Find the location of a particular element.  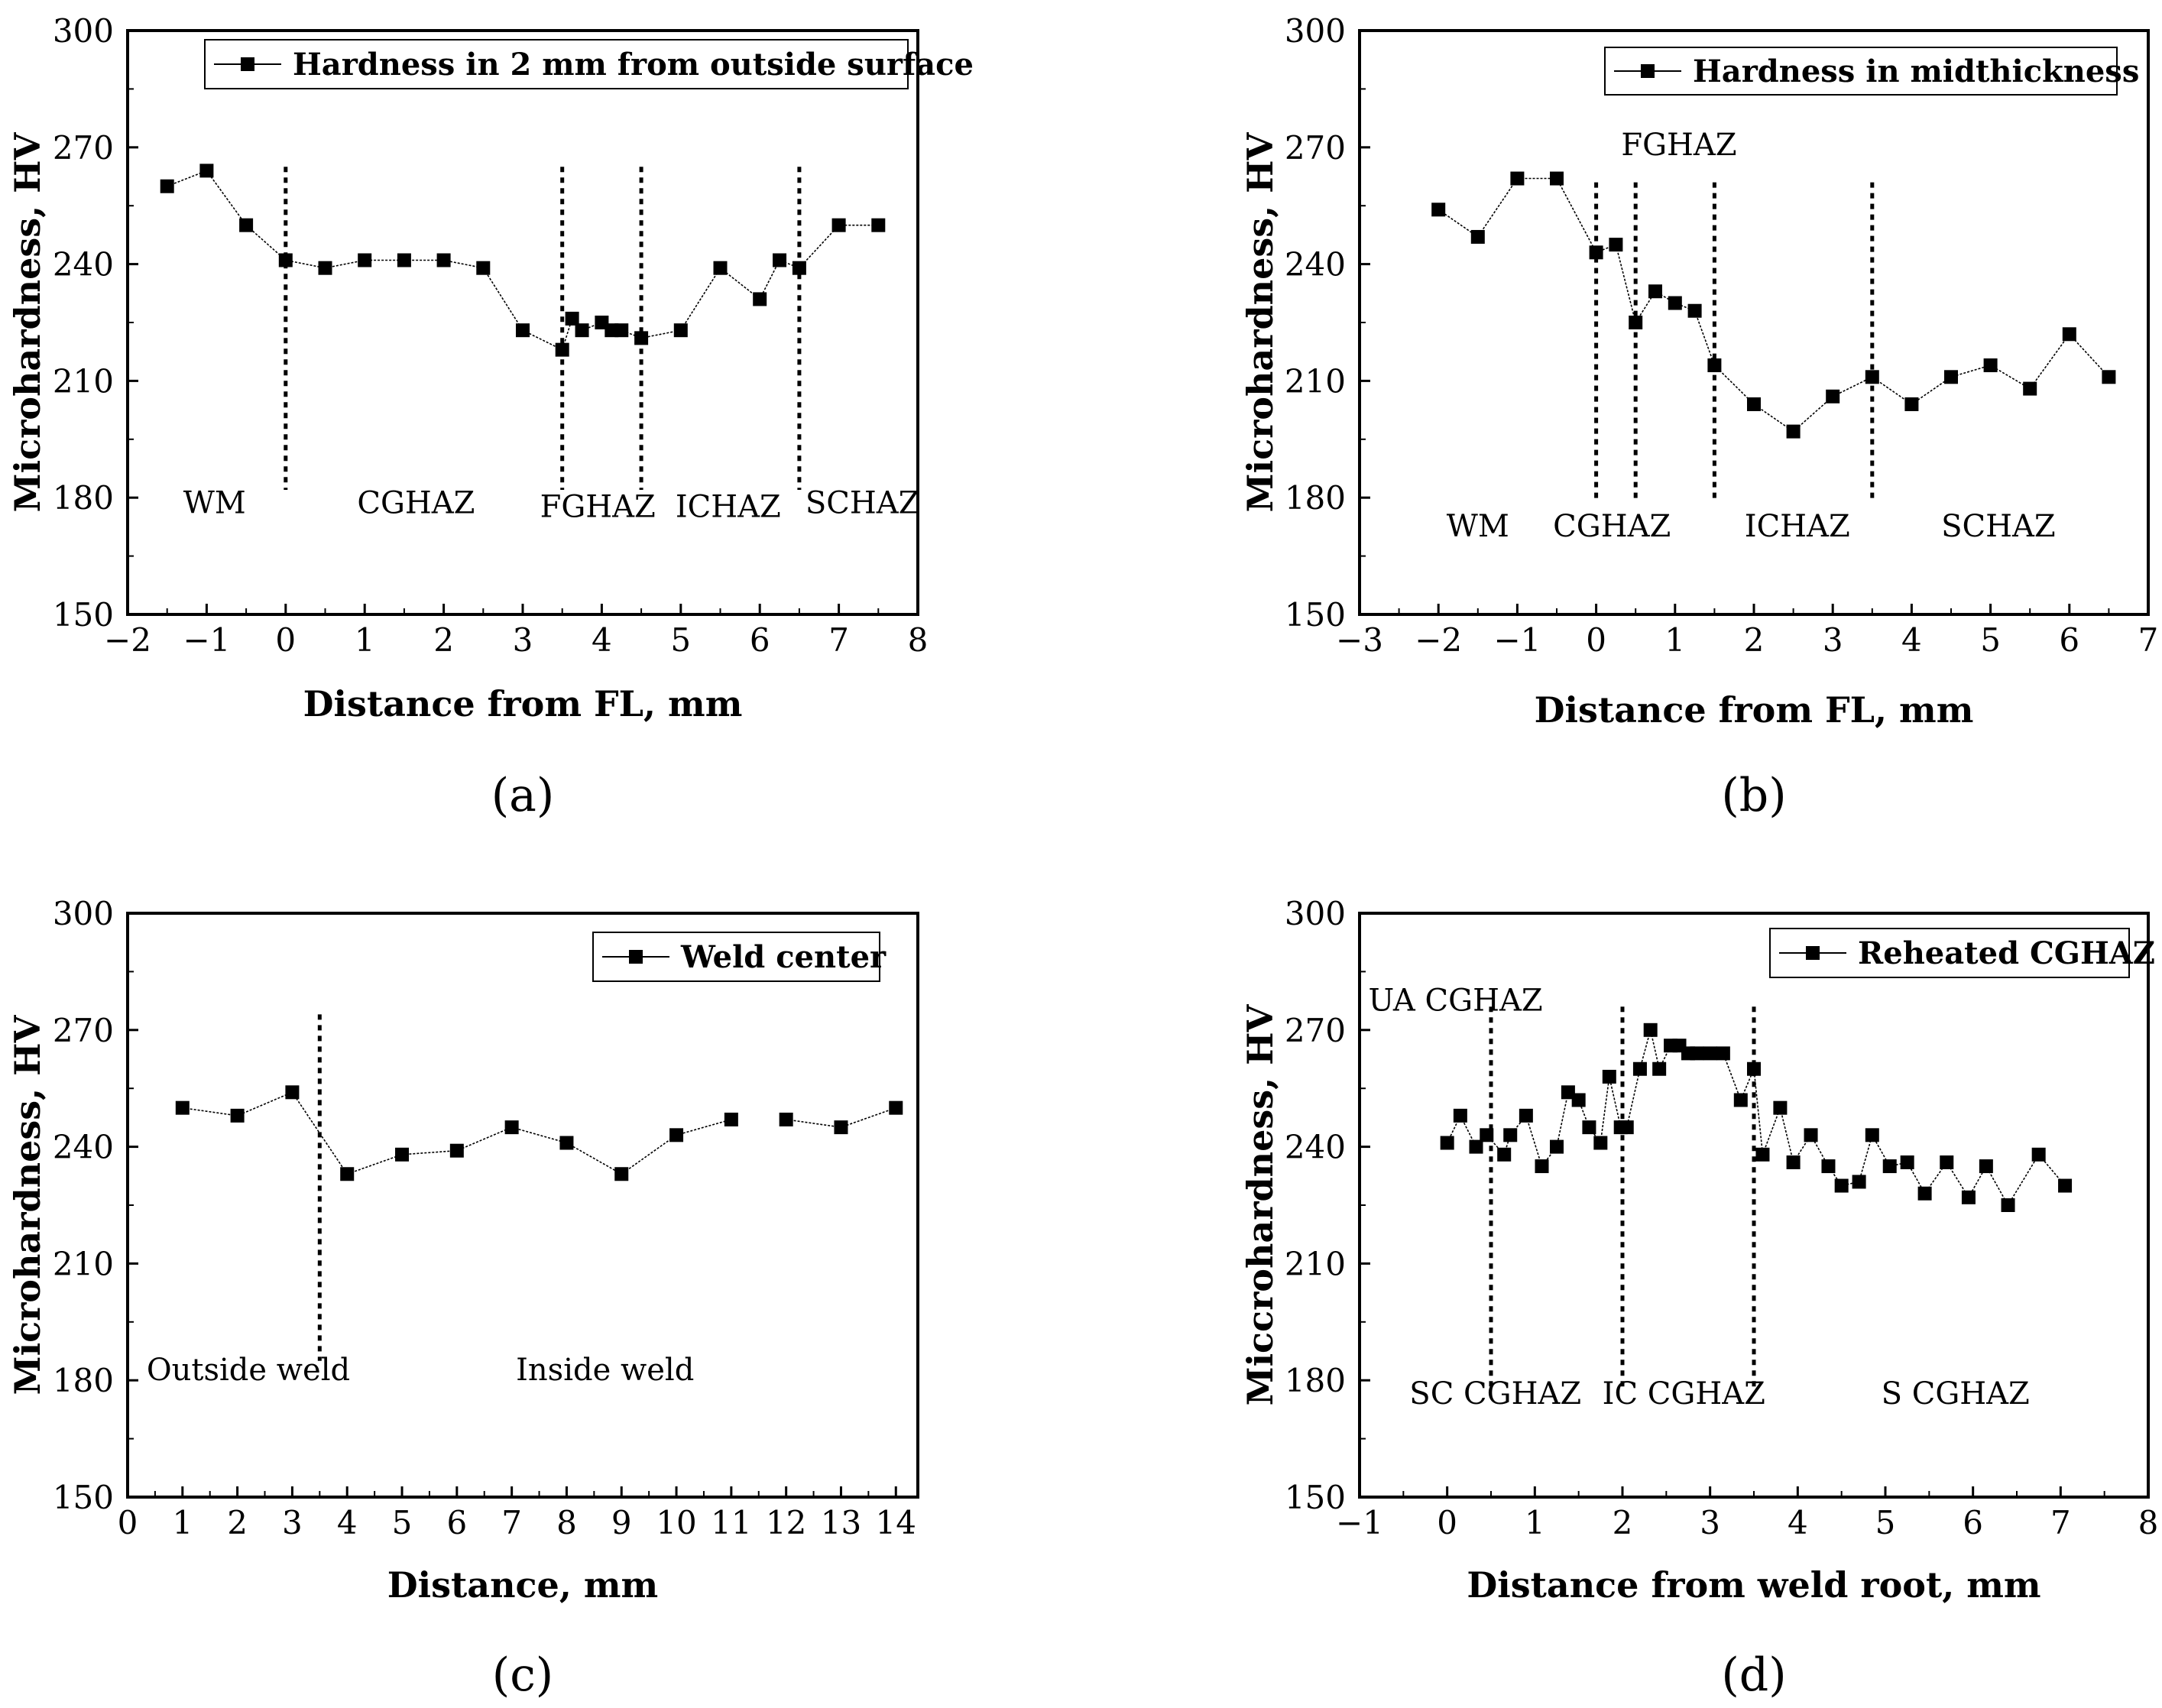

y-tick-label: 180 is located at coordinates (1316, 498).